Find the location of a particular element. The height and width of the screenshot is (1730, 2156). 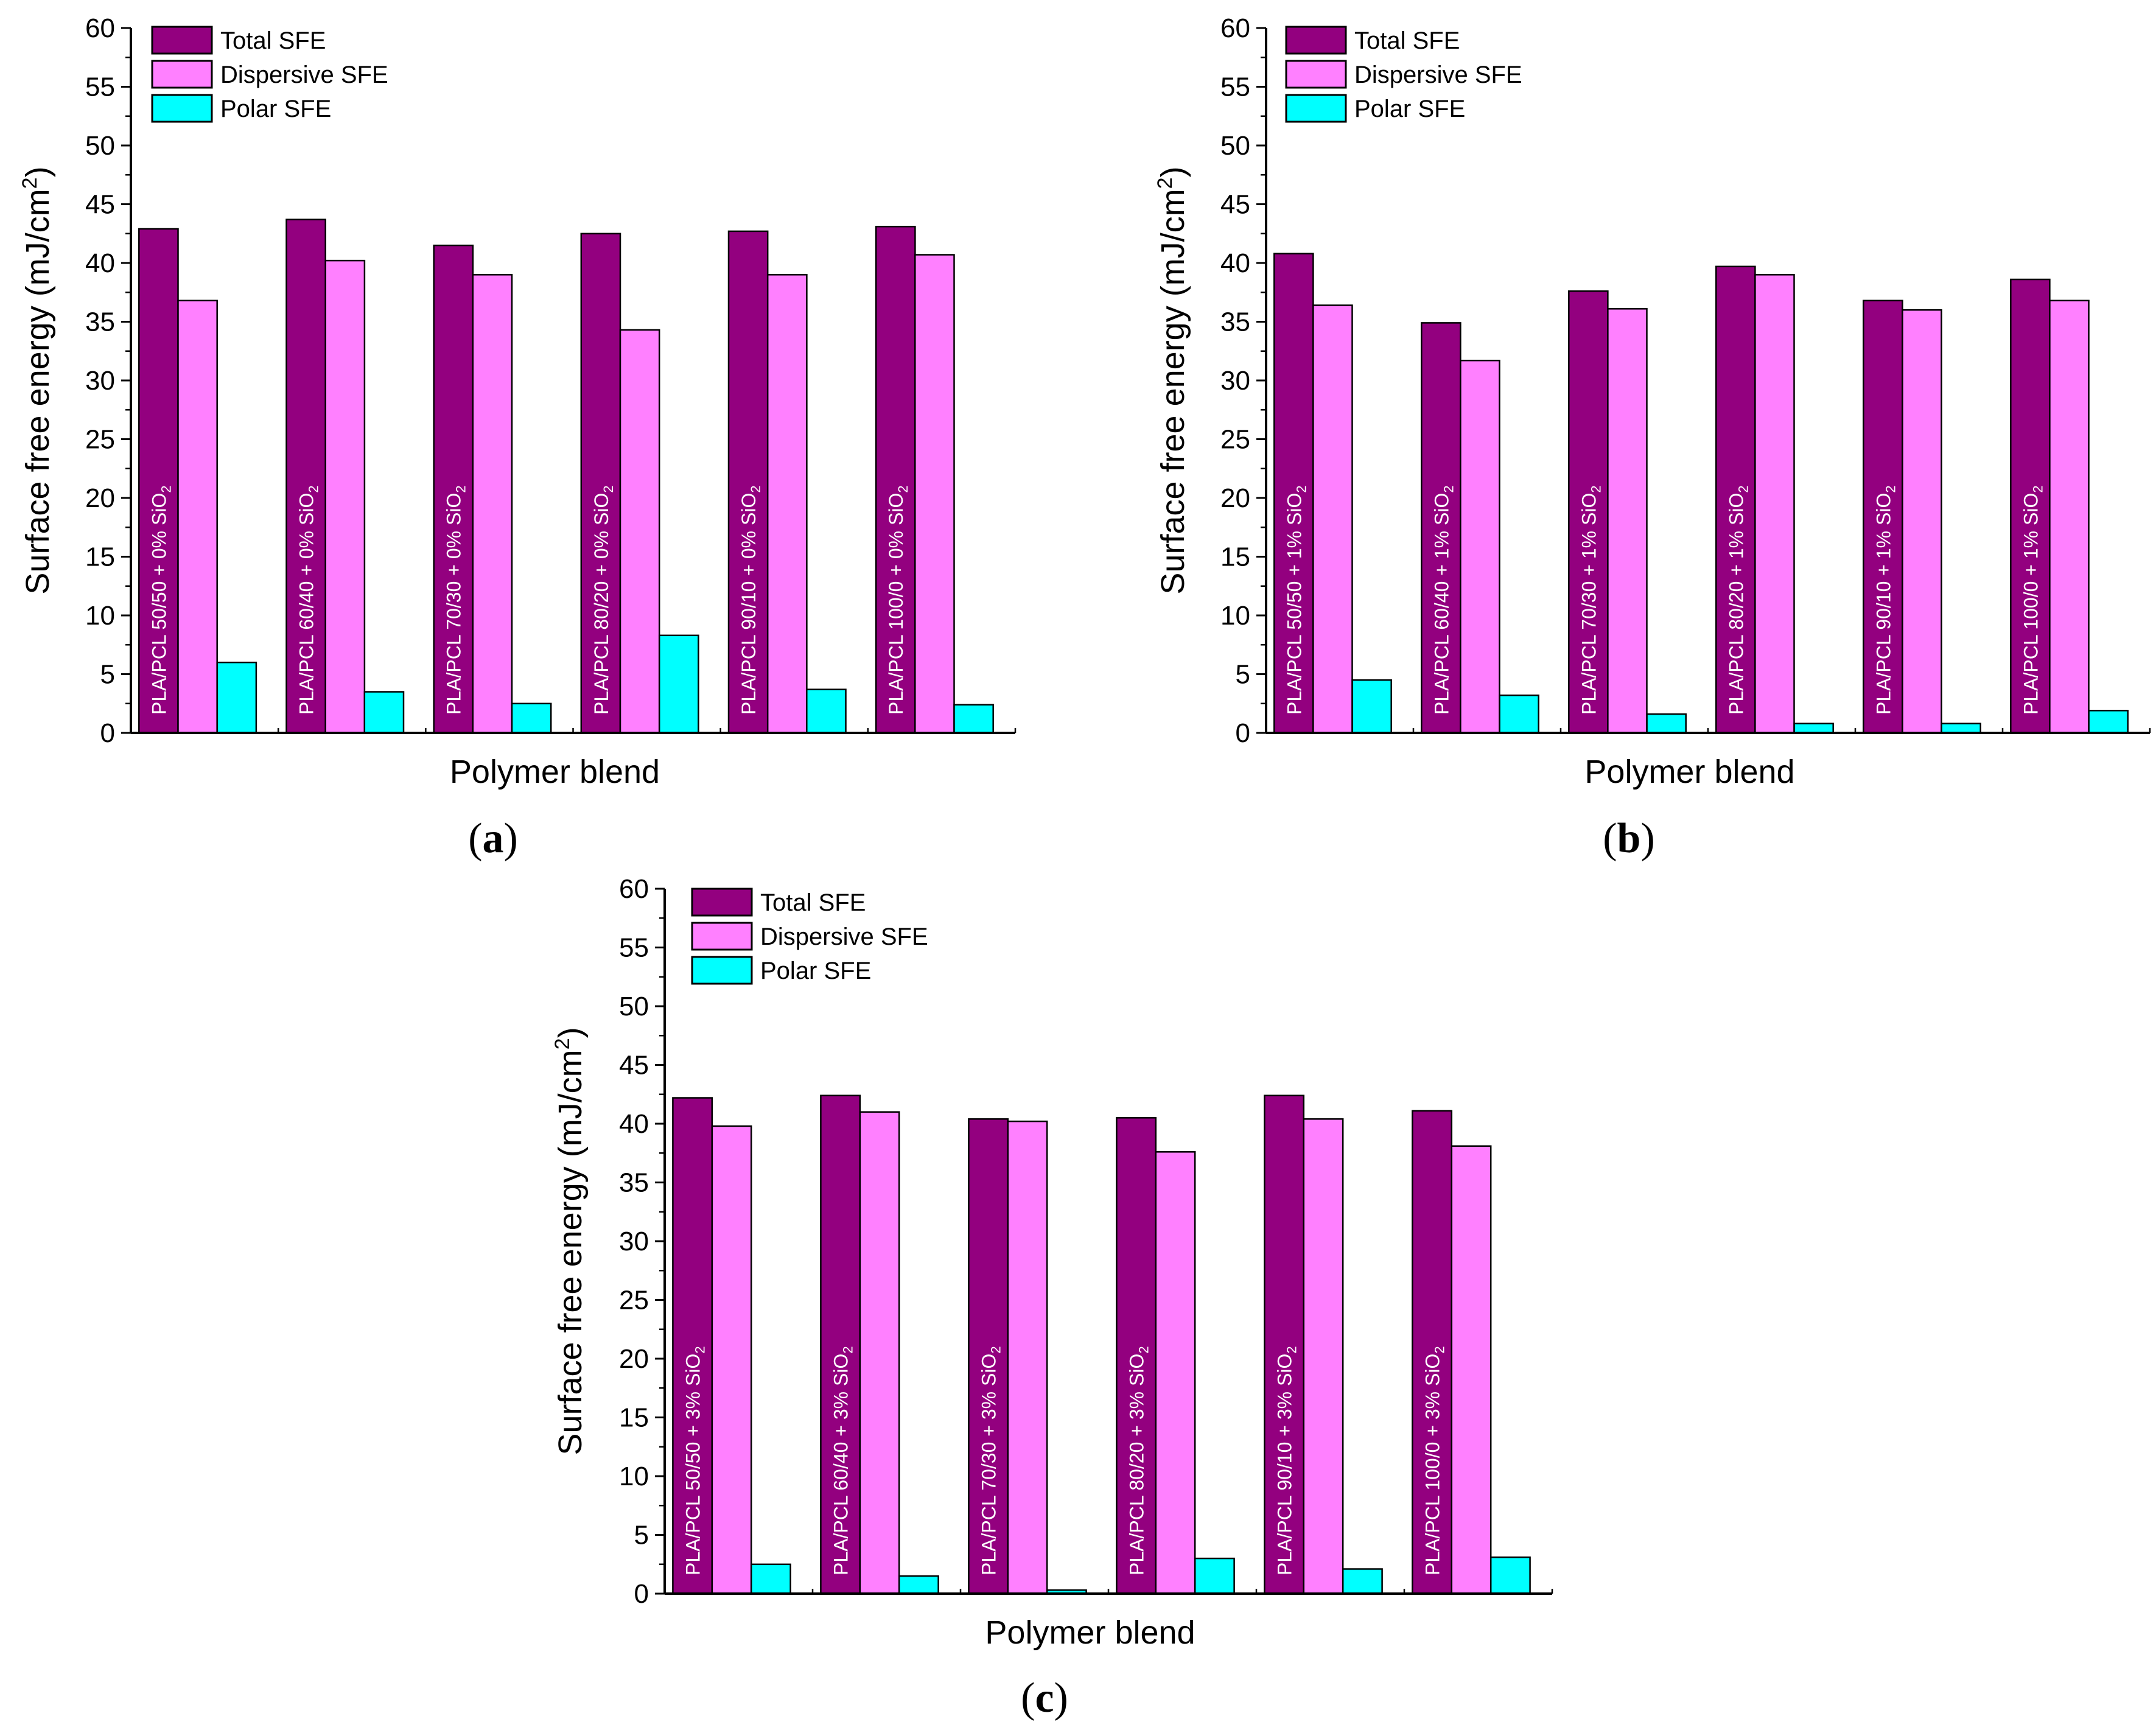

category-label-3: PLA/PCL 70/30 + 0% SiO2 is located at coordinates (456, 600).